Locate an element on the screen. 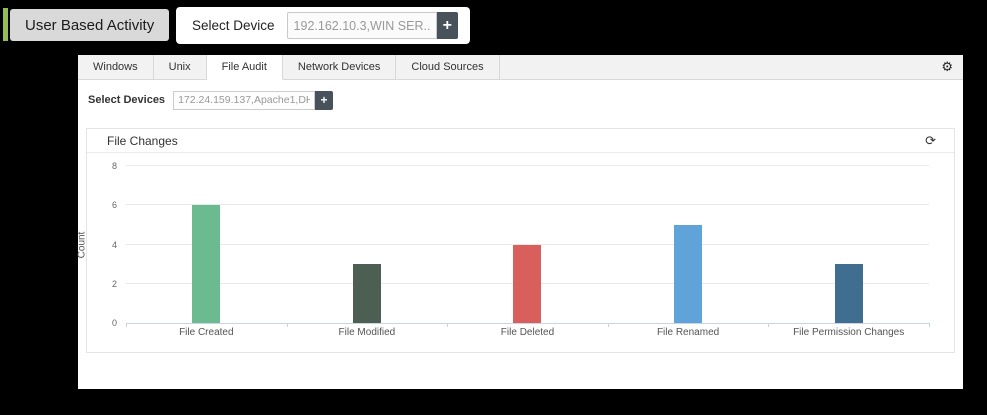  x-axis-label: File Renamed is located at coordinates (688, 332).